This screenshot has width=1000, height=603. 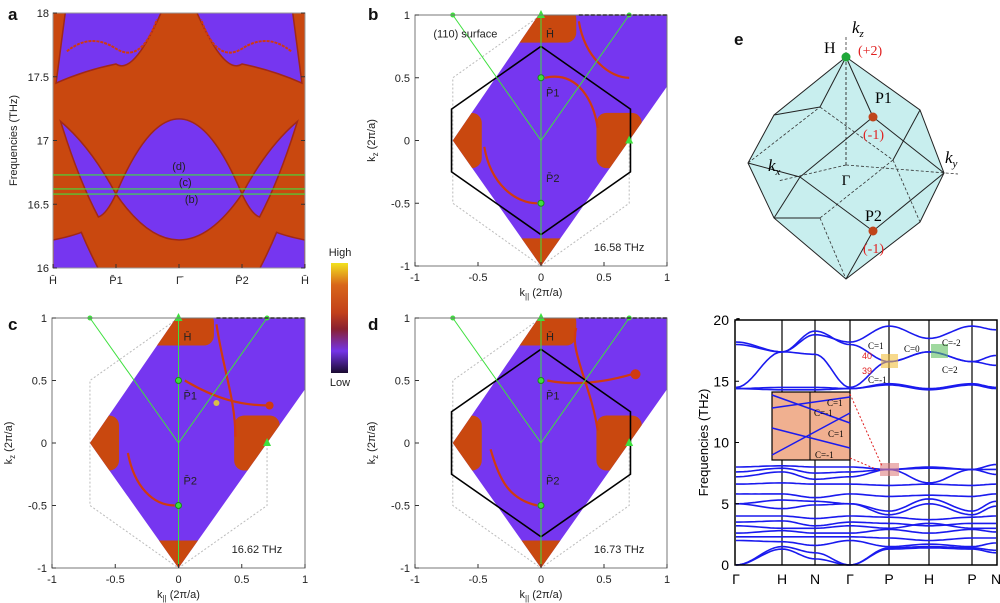 What do you see at coordinates (257, 550) in the screenshot?
I see `frequency-label: 16.62 THz` at bounding box center [257, 550].